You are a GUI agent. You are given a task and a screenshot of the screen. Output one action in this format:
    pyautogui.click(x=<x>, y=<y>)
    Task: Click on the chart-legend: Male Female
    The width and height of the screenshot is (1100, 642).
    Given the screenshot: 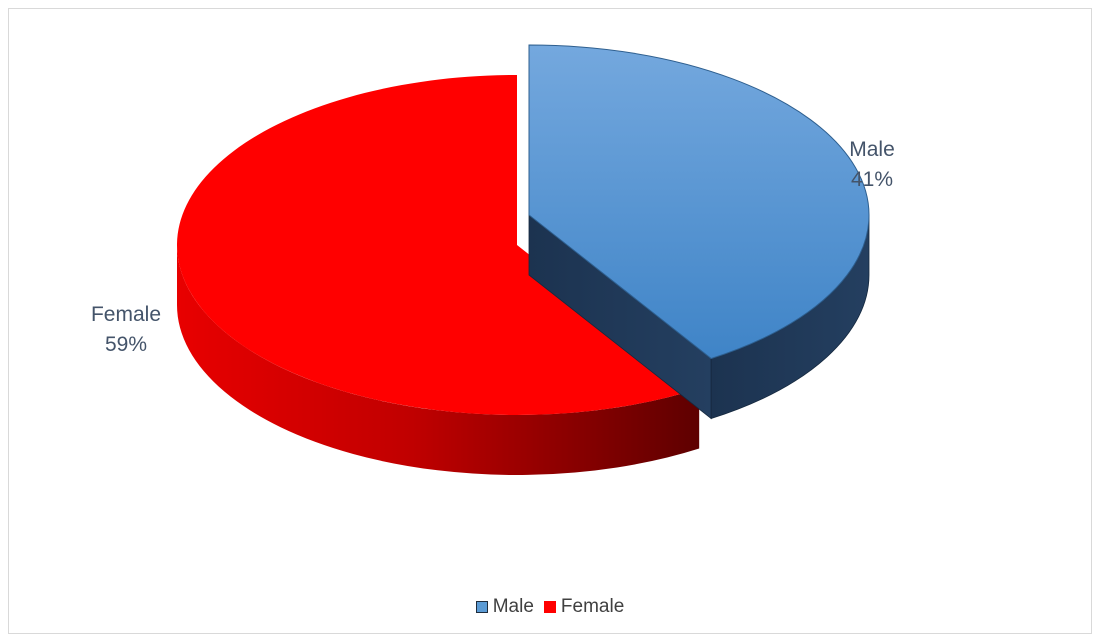 What is the action you would take?
    pyautogui.click(x=550, y=607)
    